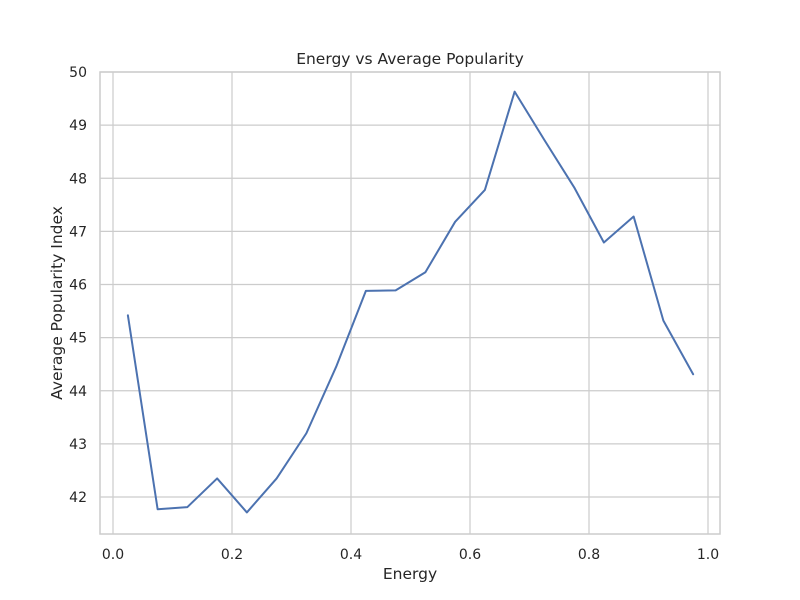  Describe the element at coordinates (589, 555) in the screenshot. I see `x-tick-label: 0.8` at that location.